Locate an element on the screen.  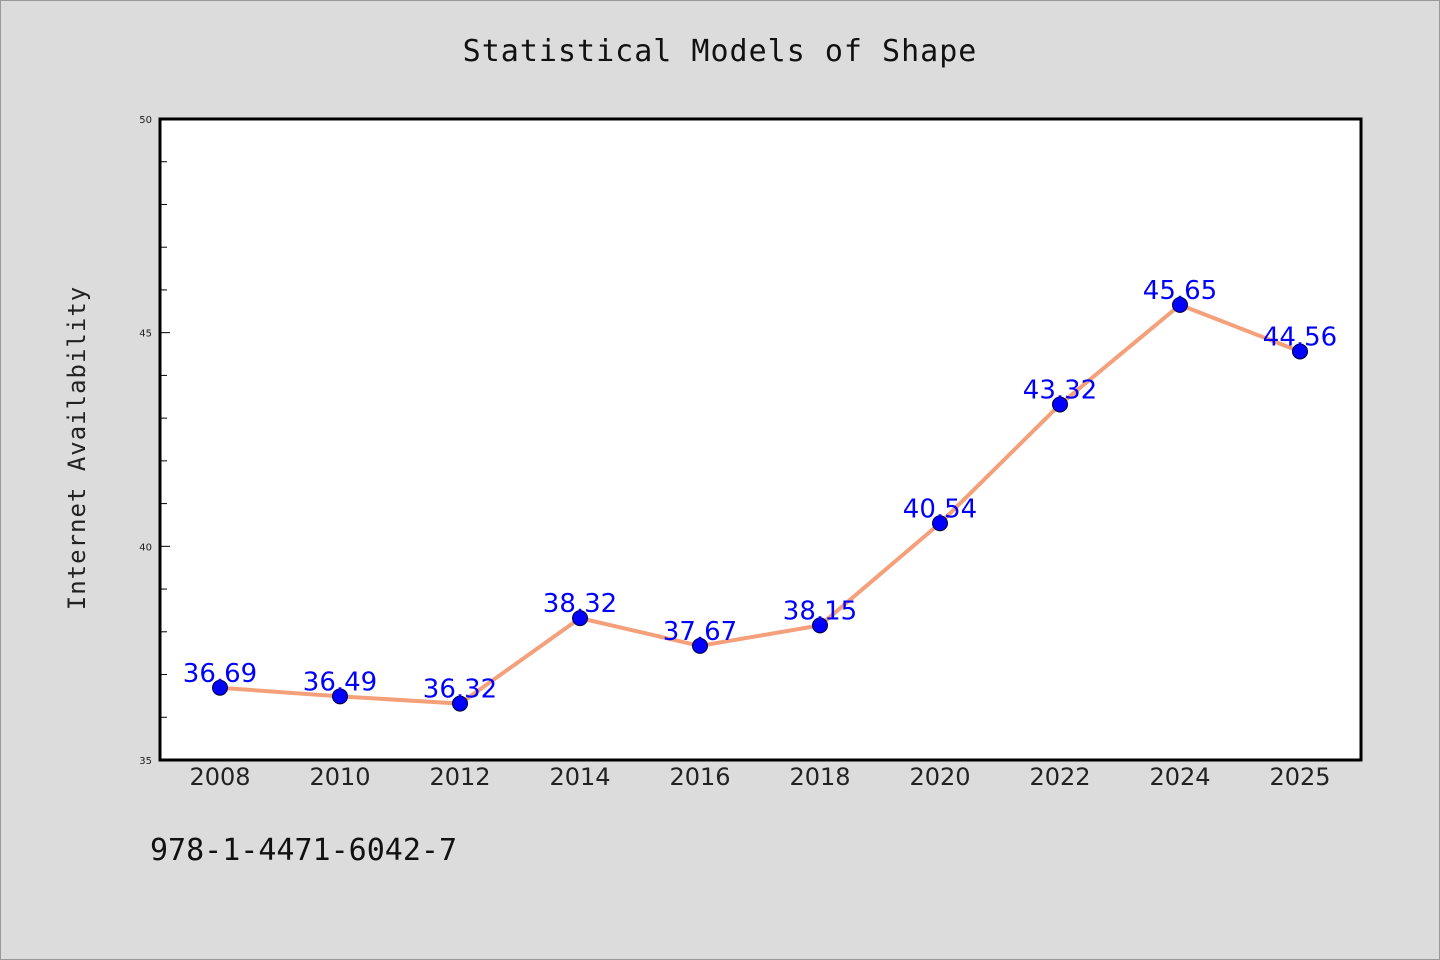
y-tick-label: 50 is located at coordinates (145, 120).